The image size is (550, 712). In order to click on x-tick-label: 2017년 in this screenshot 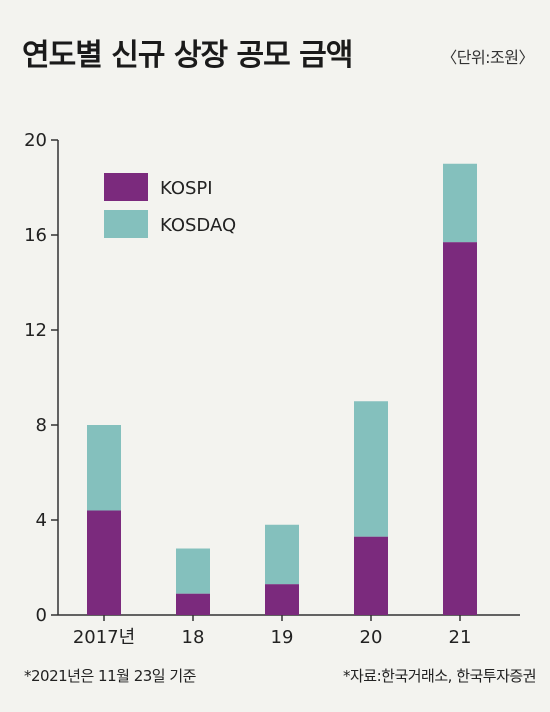, I will do `click(104, 637)`.